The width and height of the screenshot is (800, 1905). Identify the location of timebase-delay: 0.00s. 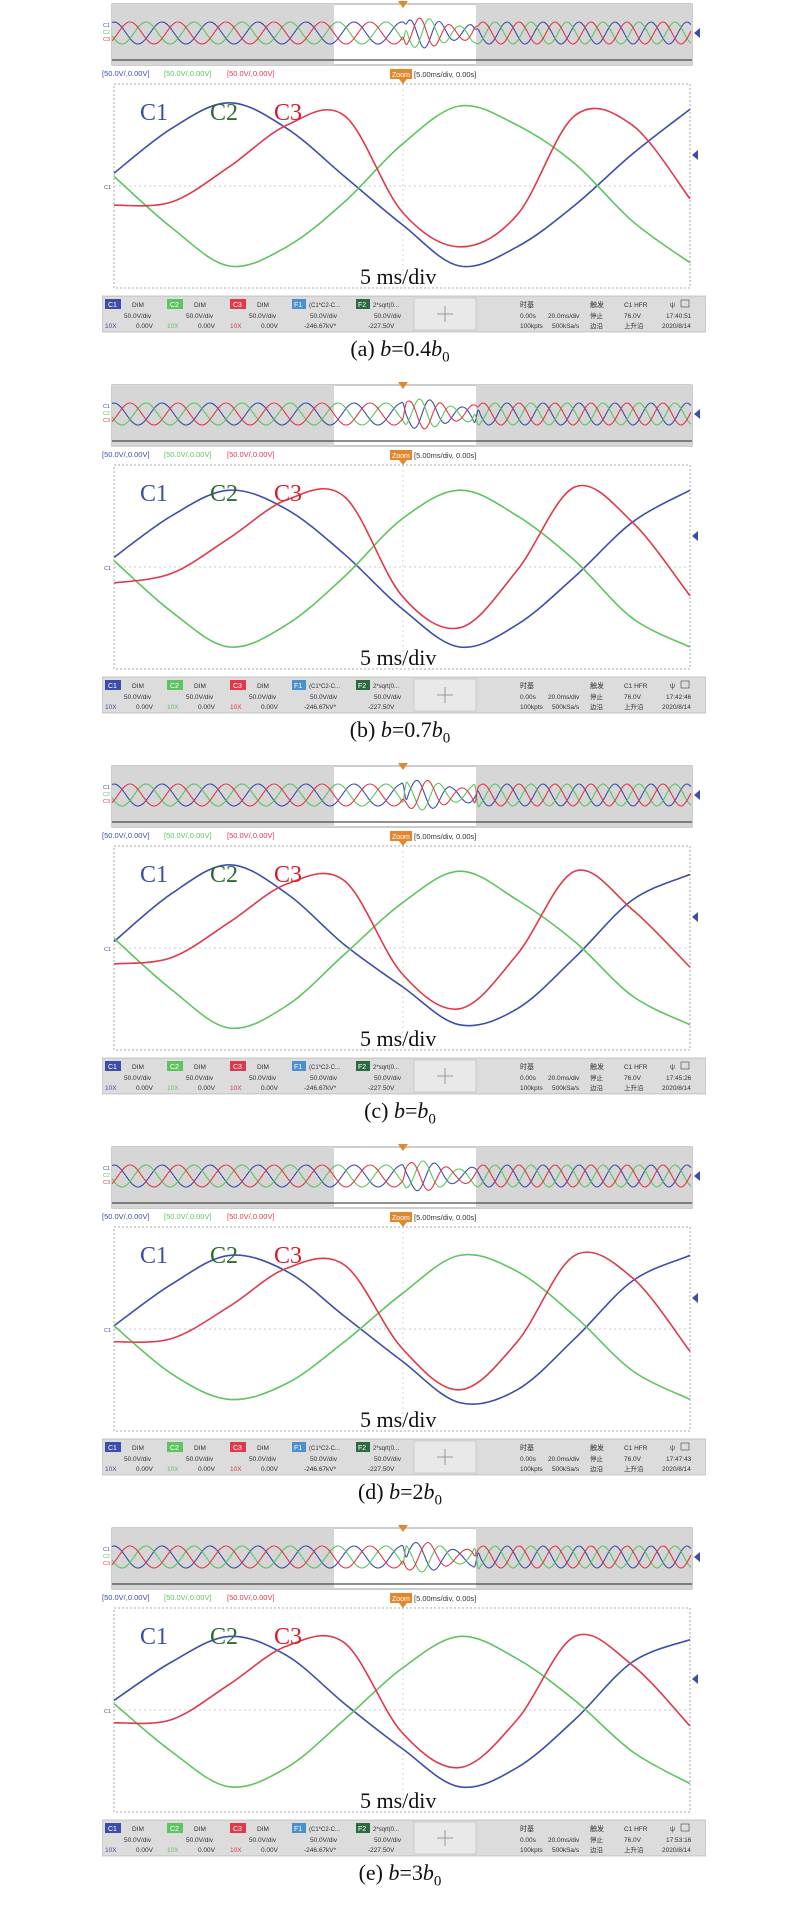
(528, 1078).